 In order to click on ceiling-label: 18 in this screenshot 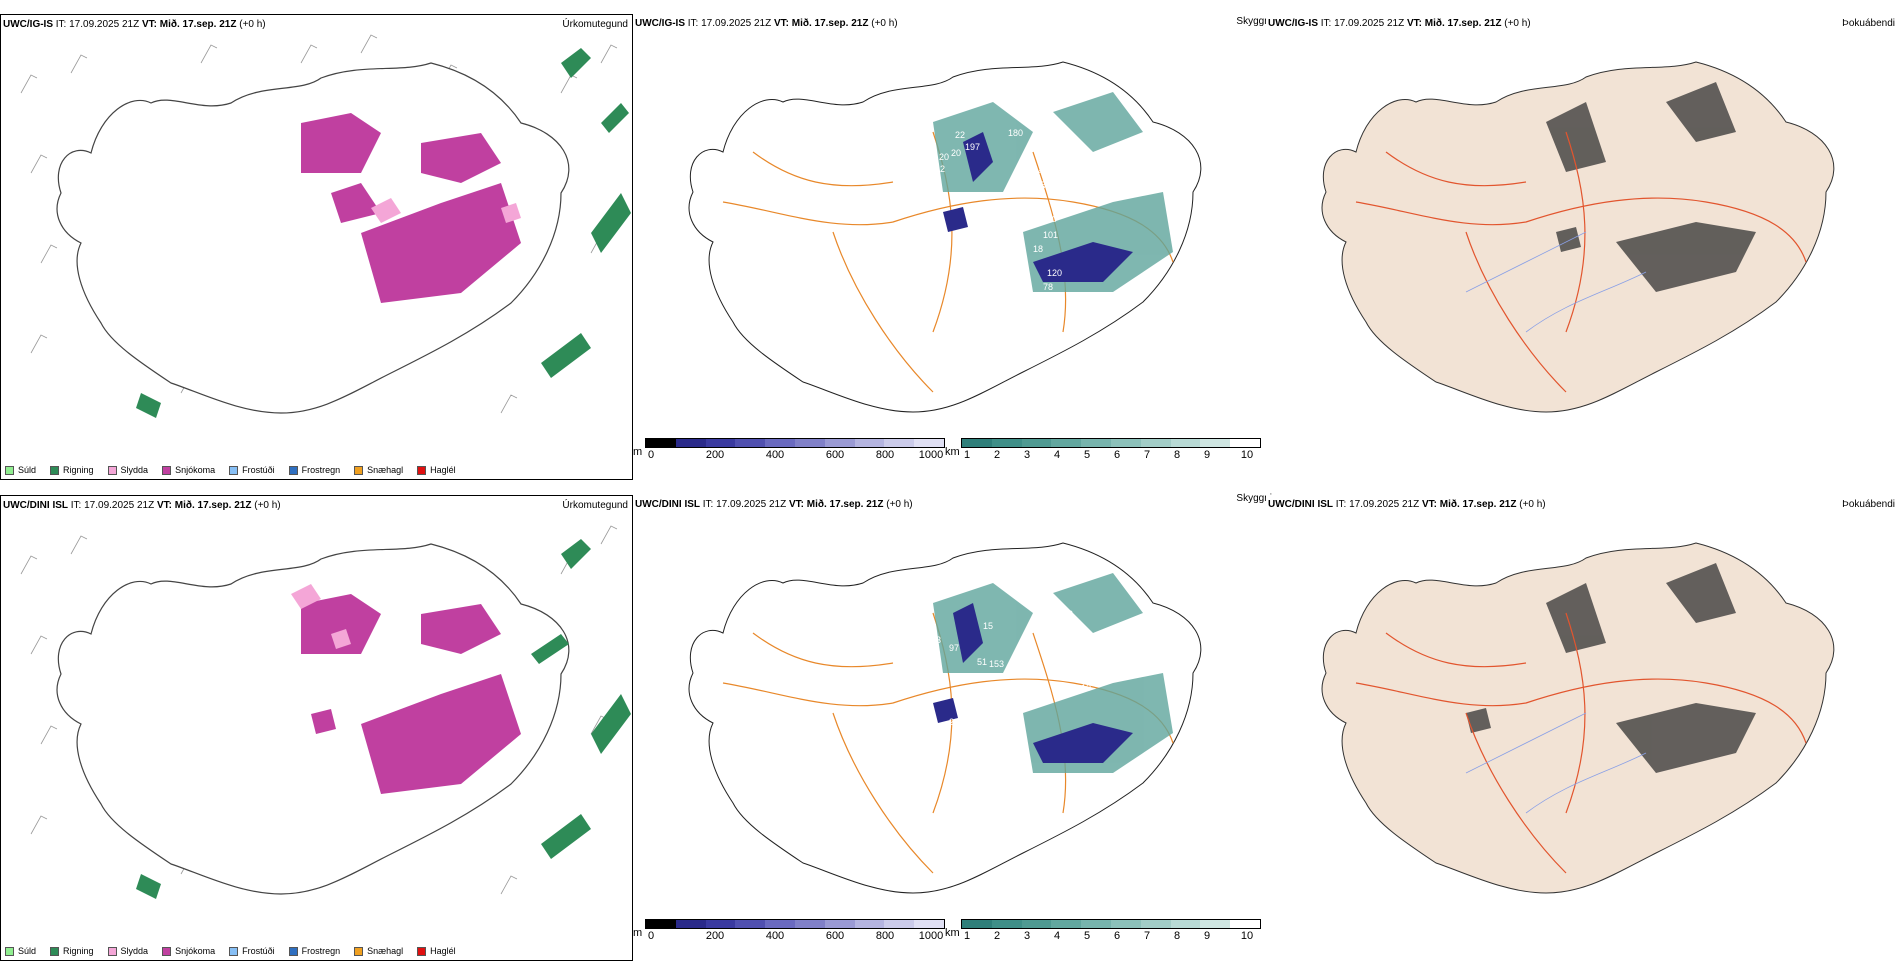, I will do `click(1038, 249)`.